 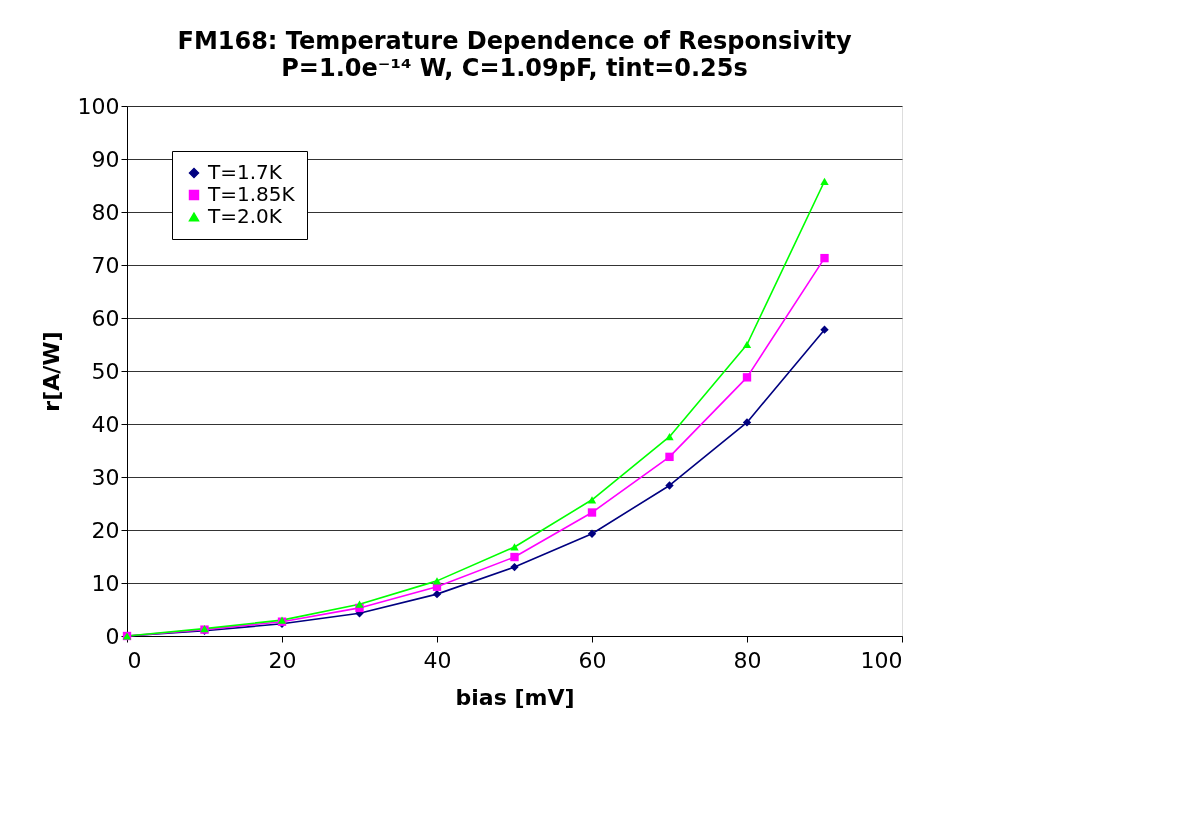 I want to click on y-tick-label: 100, so click(x=98, y=106).